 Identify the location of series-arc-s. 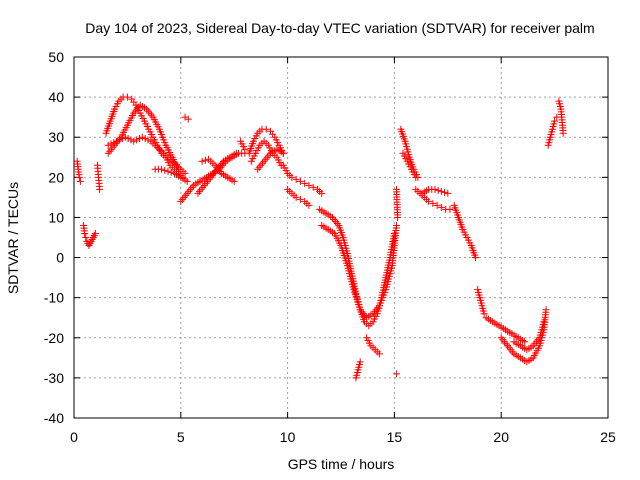
(359, 271).